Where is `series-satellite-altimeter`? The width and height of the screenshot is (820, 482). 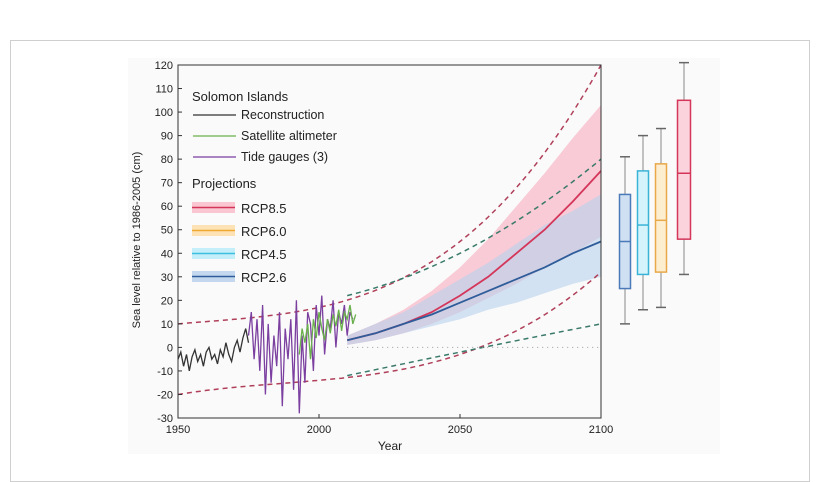
series-satellite-altimeter is located at coordinates (327, 332).